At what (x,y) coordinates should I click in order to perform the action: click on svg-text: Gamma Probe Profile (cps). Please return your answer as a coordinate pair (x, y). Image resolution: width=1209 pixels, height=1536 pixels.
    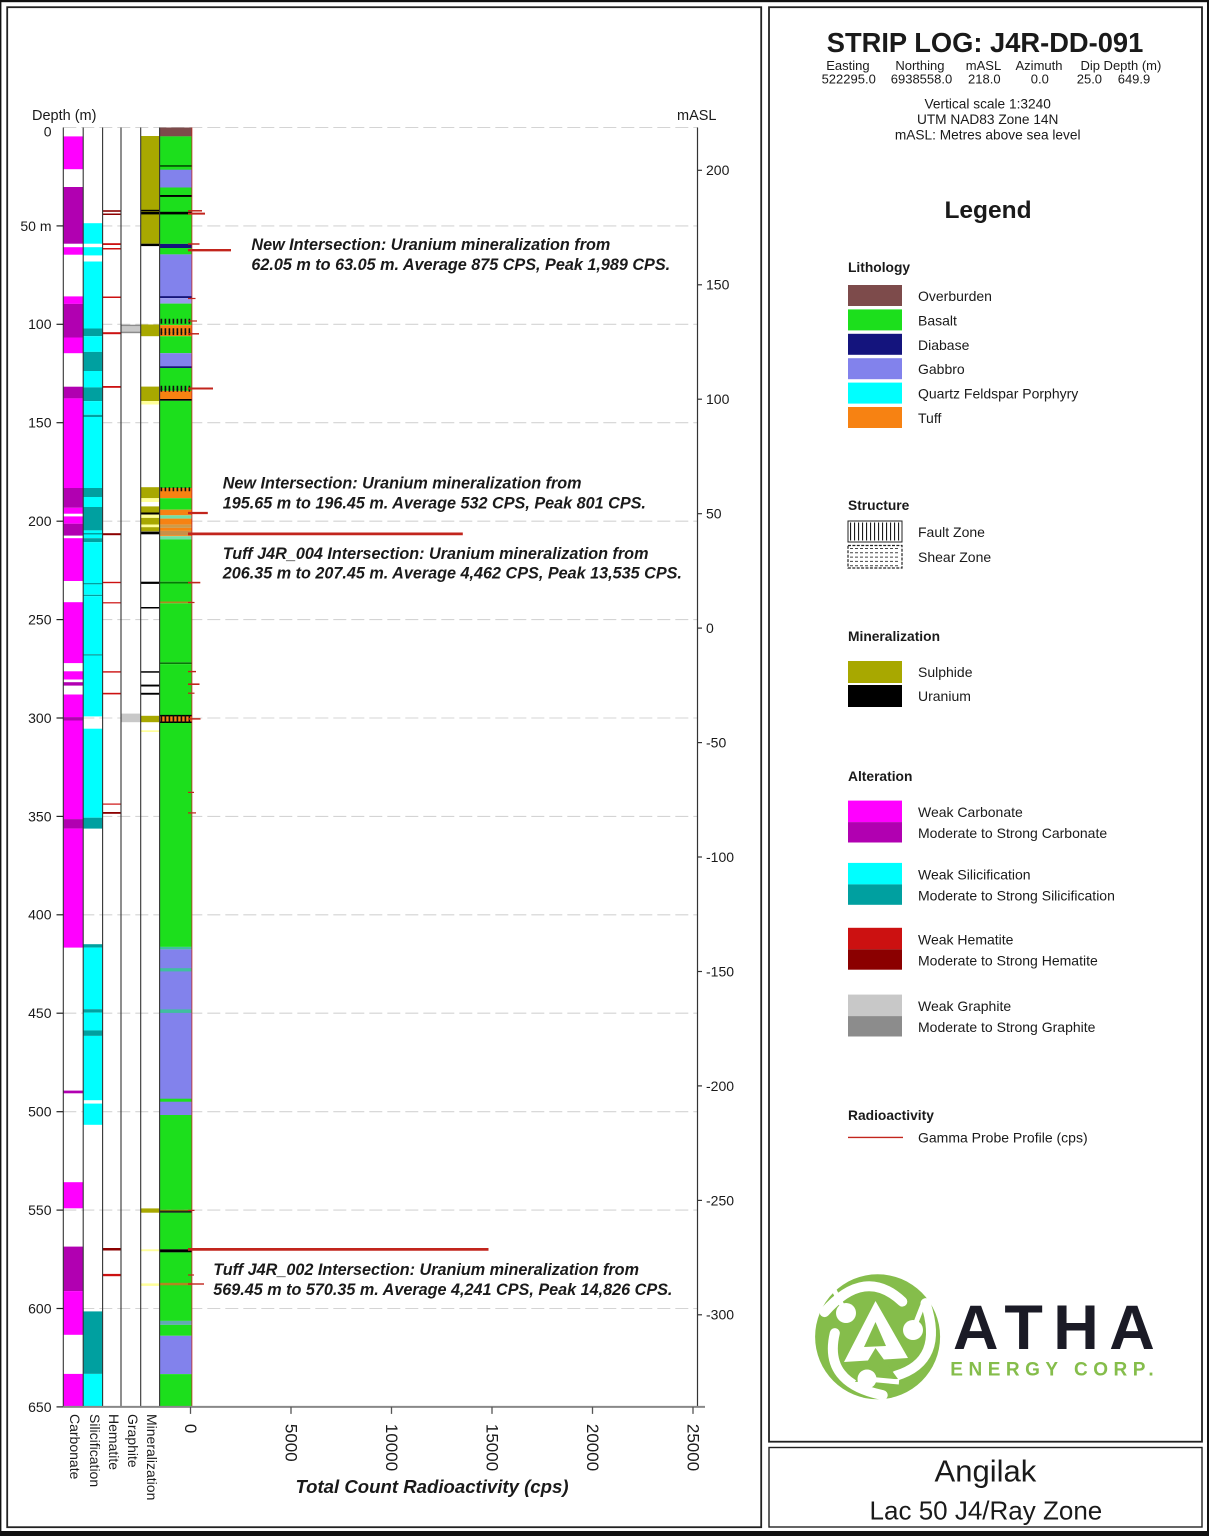
    Looking at the image, I should click on (1003, 1138).